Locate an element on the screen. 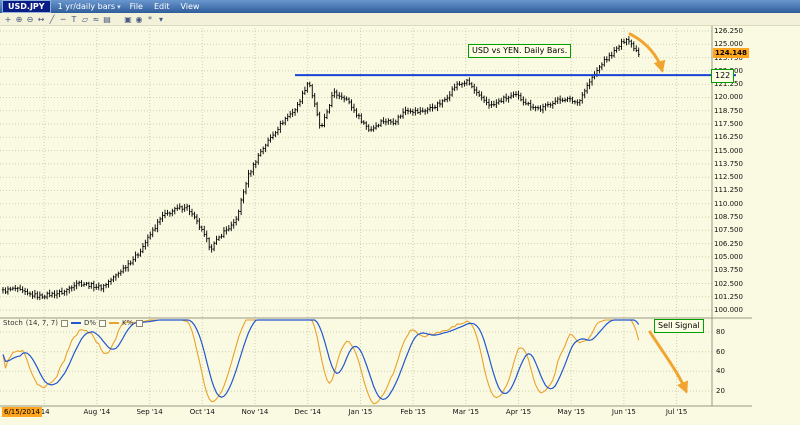 This screenshot has height=425, width=800. stoch-legend: Stoch (14, 7, 7) D% K% is located at coordinates (73, 323).